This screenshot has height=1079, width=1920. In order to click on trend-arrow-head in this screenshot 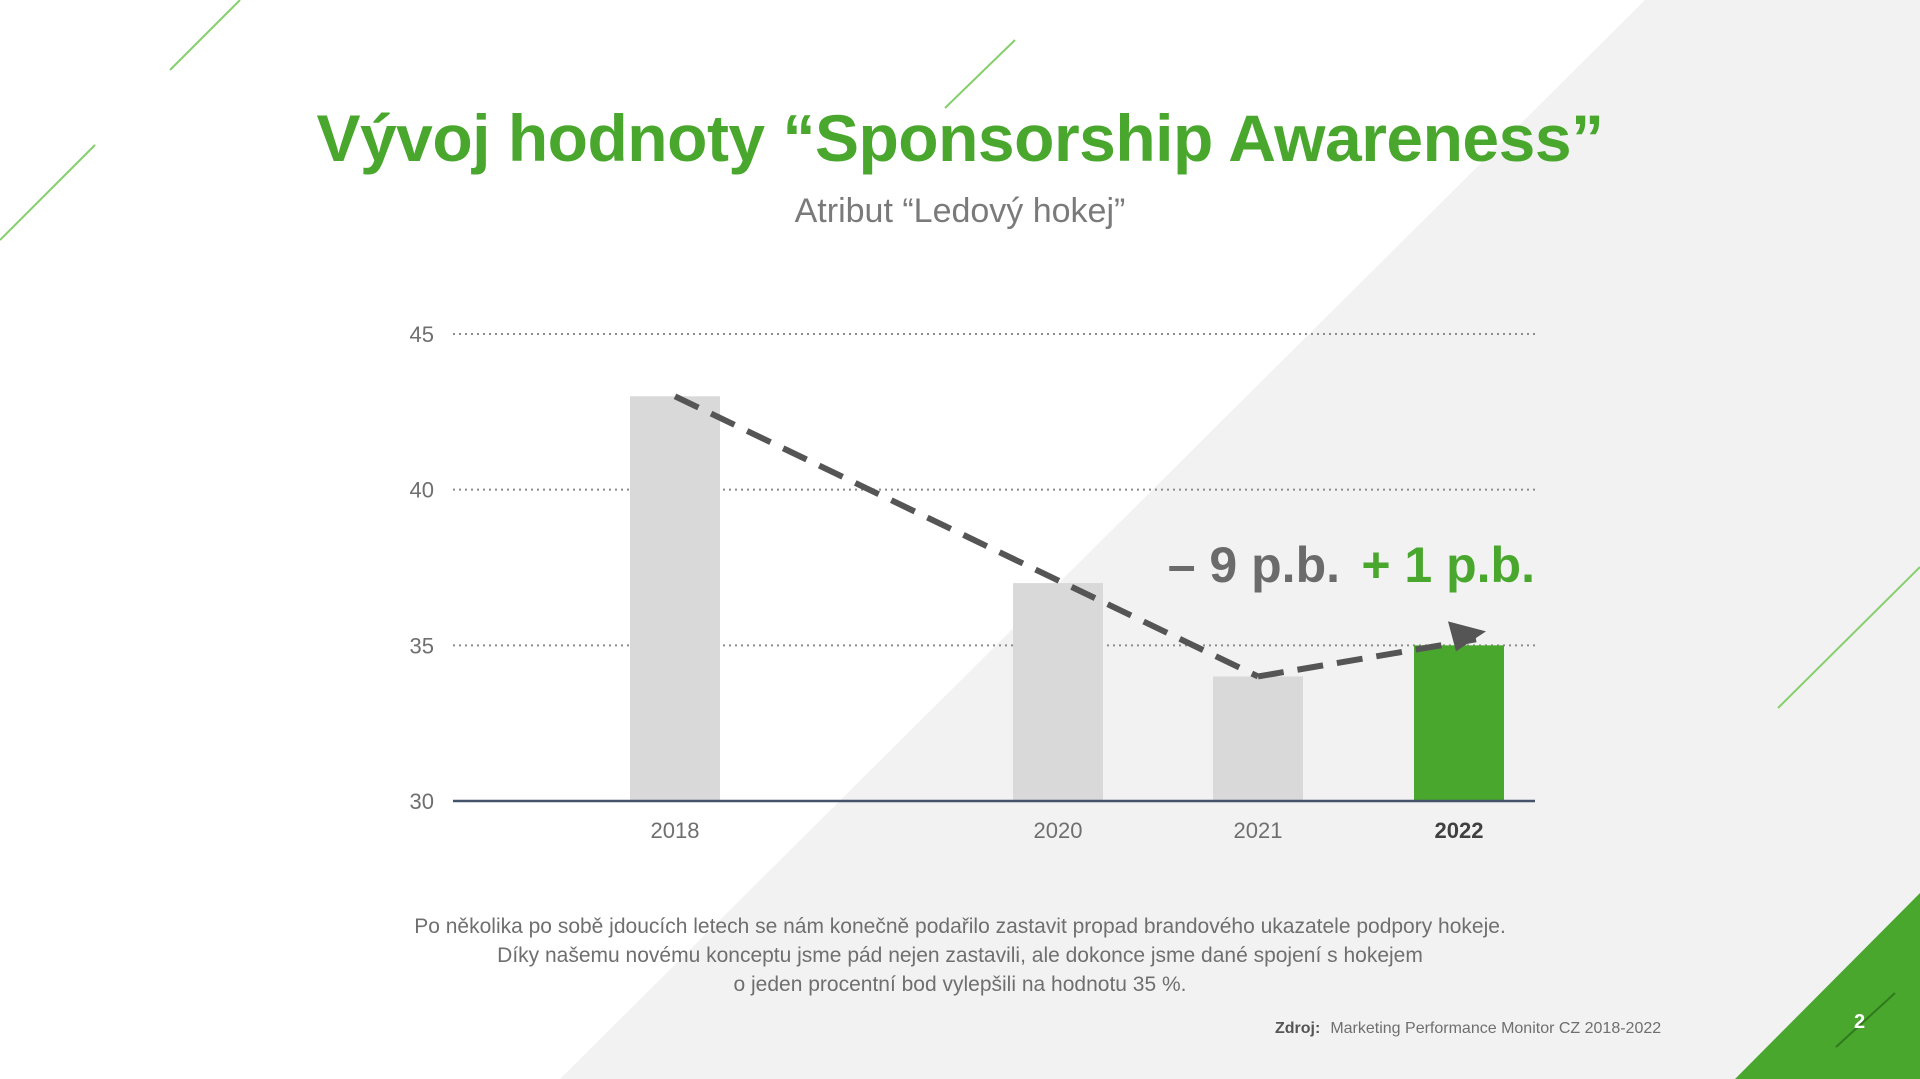, I will do `click(1467, 636)`.